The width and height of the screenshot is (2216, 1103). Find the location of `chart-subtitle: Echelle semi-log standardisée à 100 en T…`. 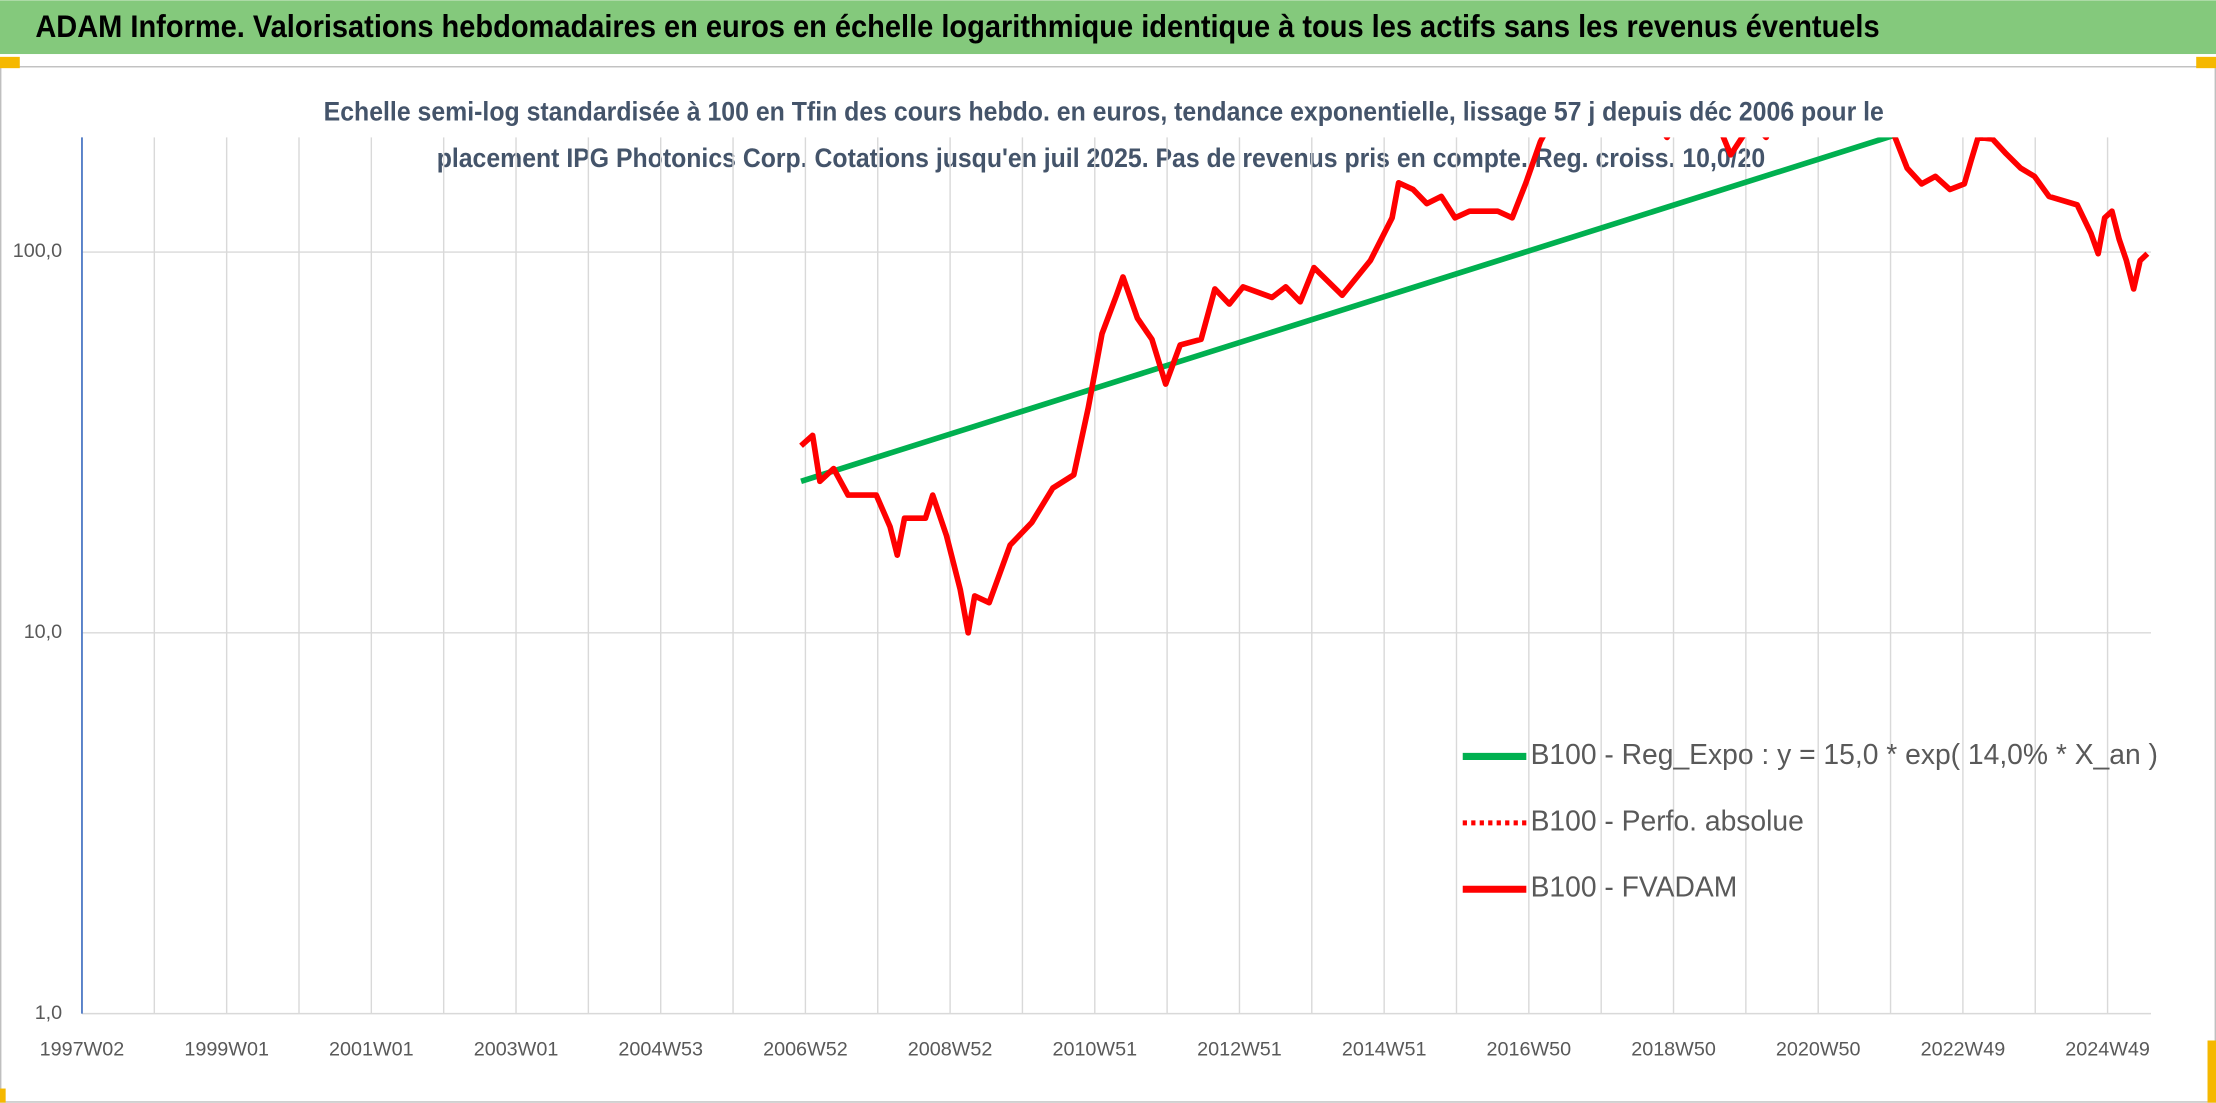

chart-subtitle: Echelle semi-log standardisée à 100 en T… is located at coordinates (1104, 111).